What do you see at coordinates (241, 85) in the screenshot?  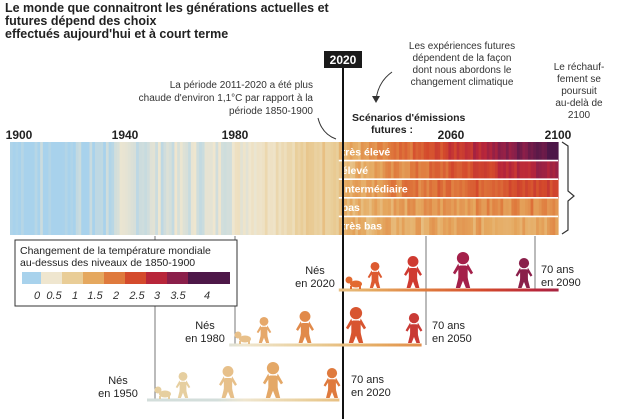 I see `period-annotation-line-1: La période 2011-2020 a été plus` at bounding box center [241, 85].